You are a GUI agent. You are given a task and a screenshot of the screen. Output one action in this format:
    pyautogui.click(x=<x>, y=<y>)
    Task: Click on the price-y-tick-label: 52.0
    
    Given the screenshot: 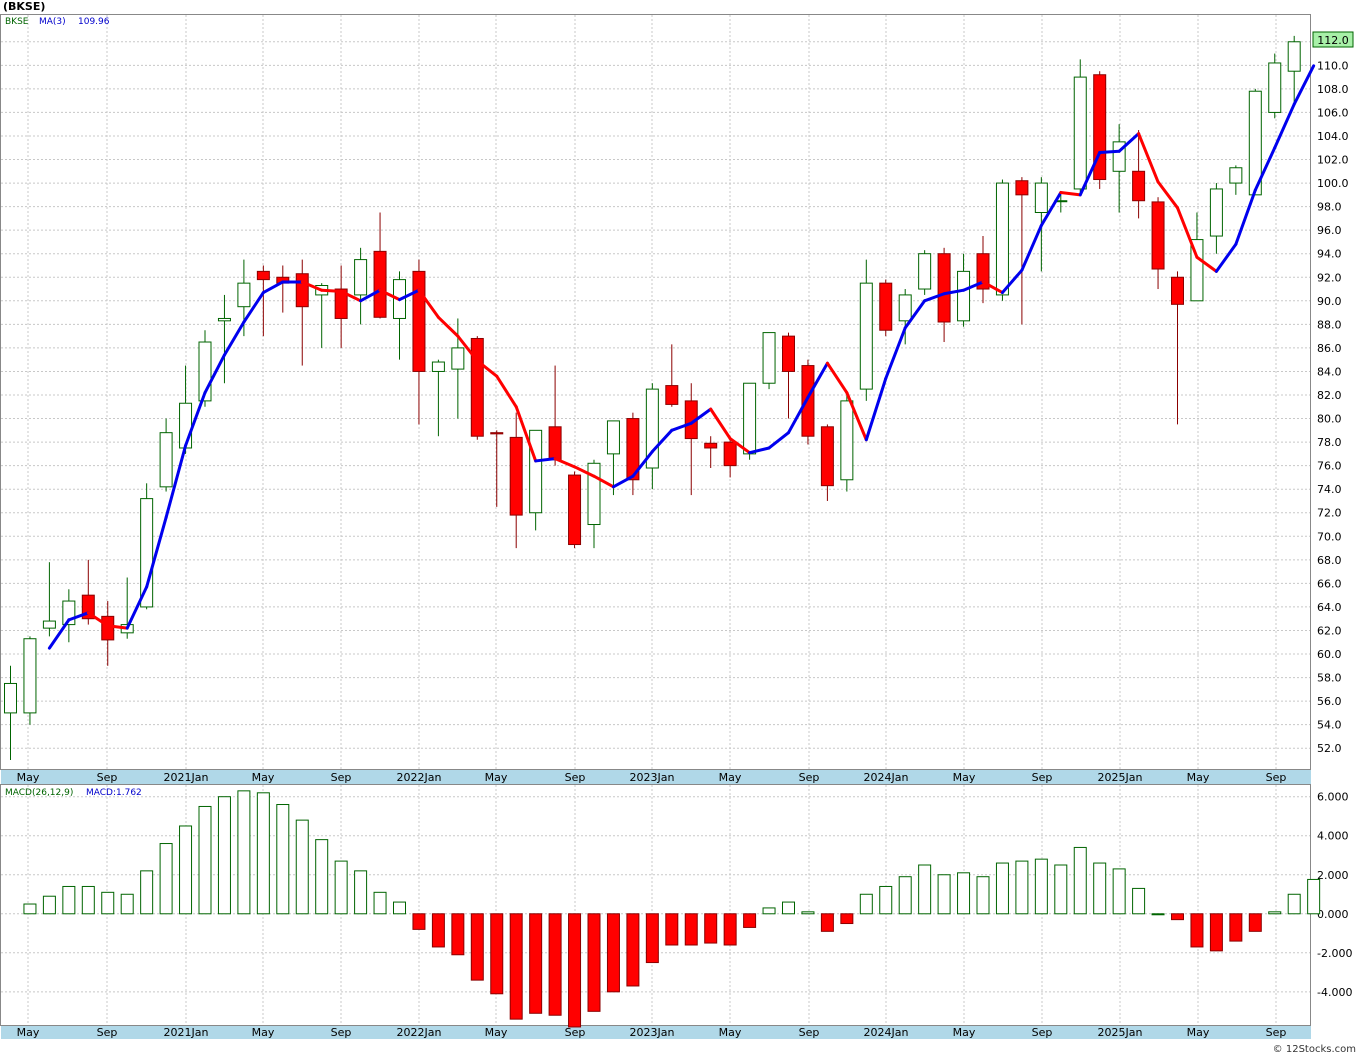 What is the action you would take?
    pyautogui.click(x=1329, y=748)
    